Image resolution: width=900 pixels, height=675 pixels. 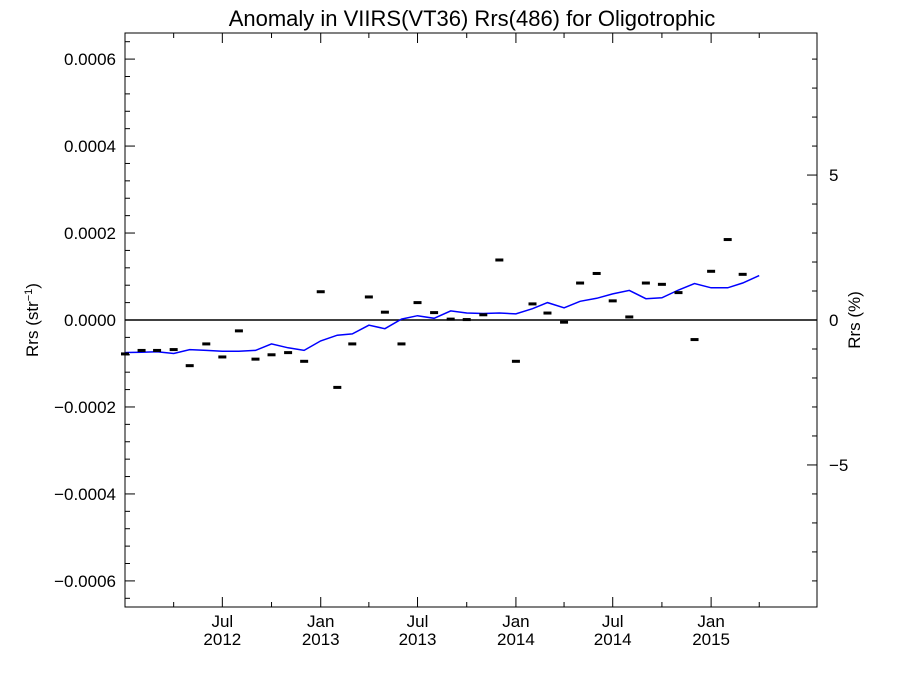 I want to click on left-tick-label: 0.0006, so click(x=90, y=59).